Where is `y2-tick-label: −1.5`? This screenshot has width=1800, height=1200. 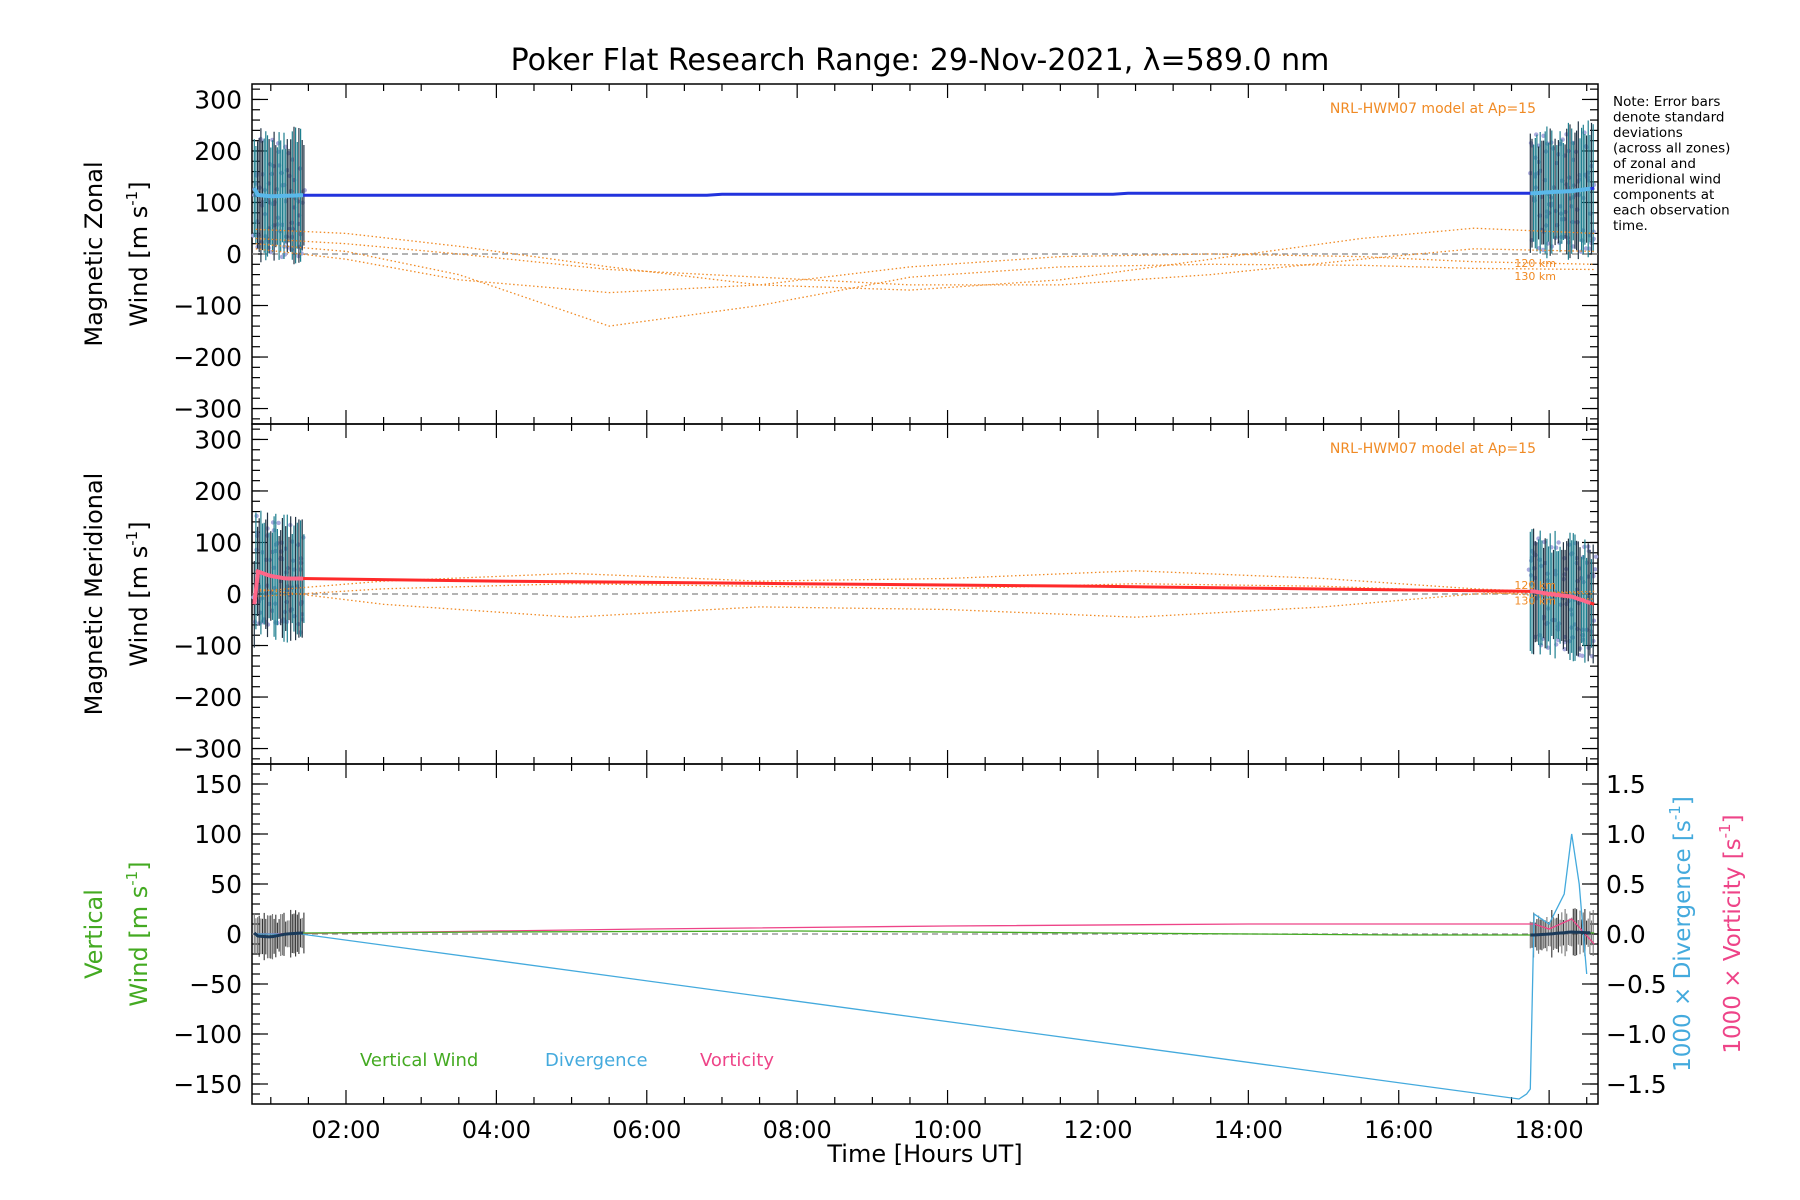 y2-tick-label: −1.5 is located at coordinates (1636, 1084).